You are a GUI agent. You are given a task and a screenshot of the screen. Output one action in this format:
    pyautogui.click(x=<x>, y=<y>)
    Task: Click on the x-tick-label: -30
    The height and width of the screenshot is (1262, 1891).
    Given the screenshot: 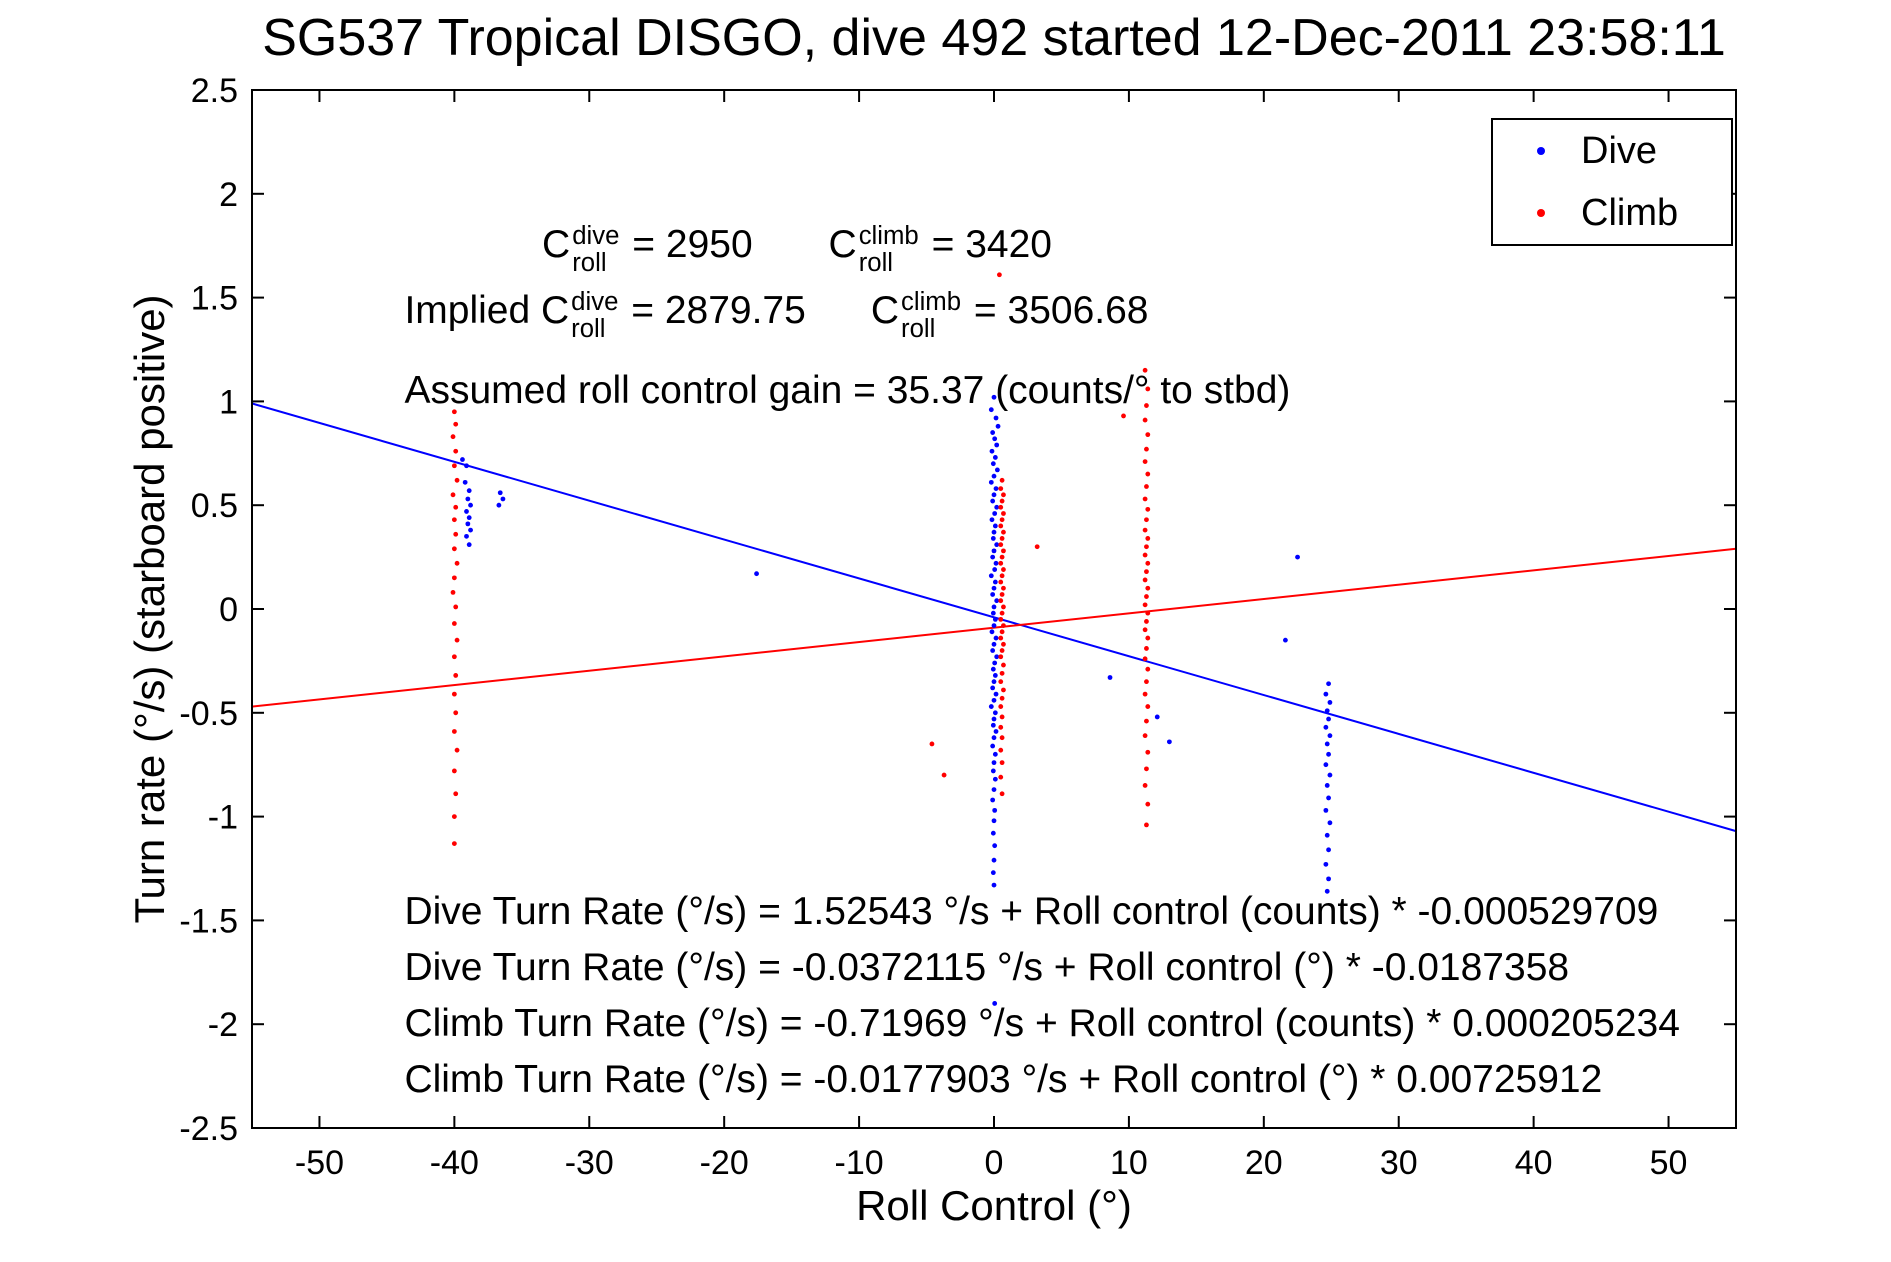 What is the action you would take?
    pyautogui.click(x=589, y=1163)
    